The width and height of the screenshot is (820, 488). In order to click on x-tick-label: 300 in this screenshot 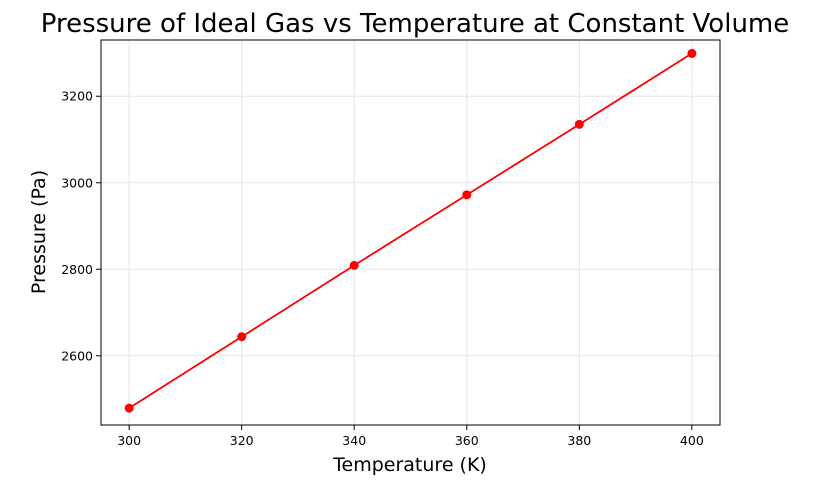, I will do `click(129, 440)`.